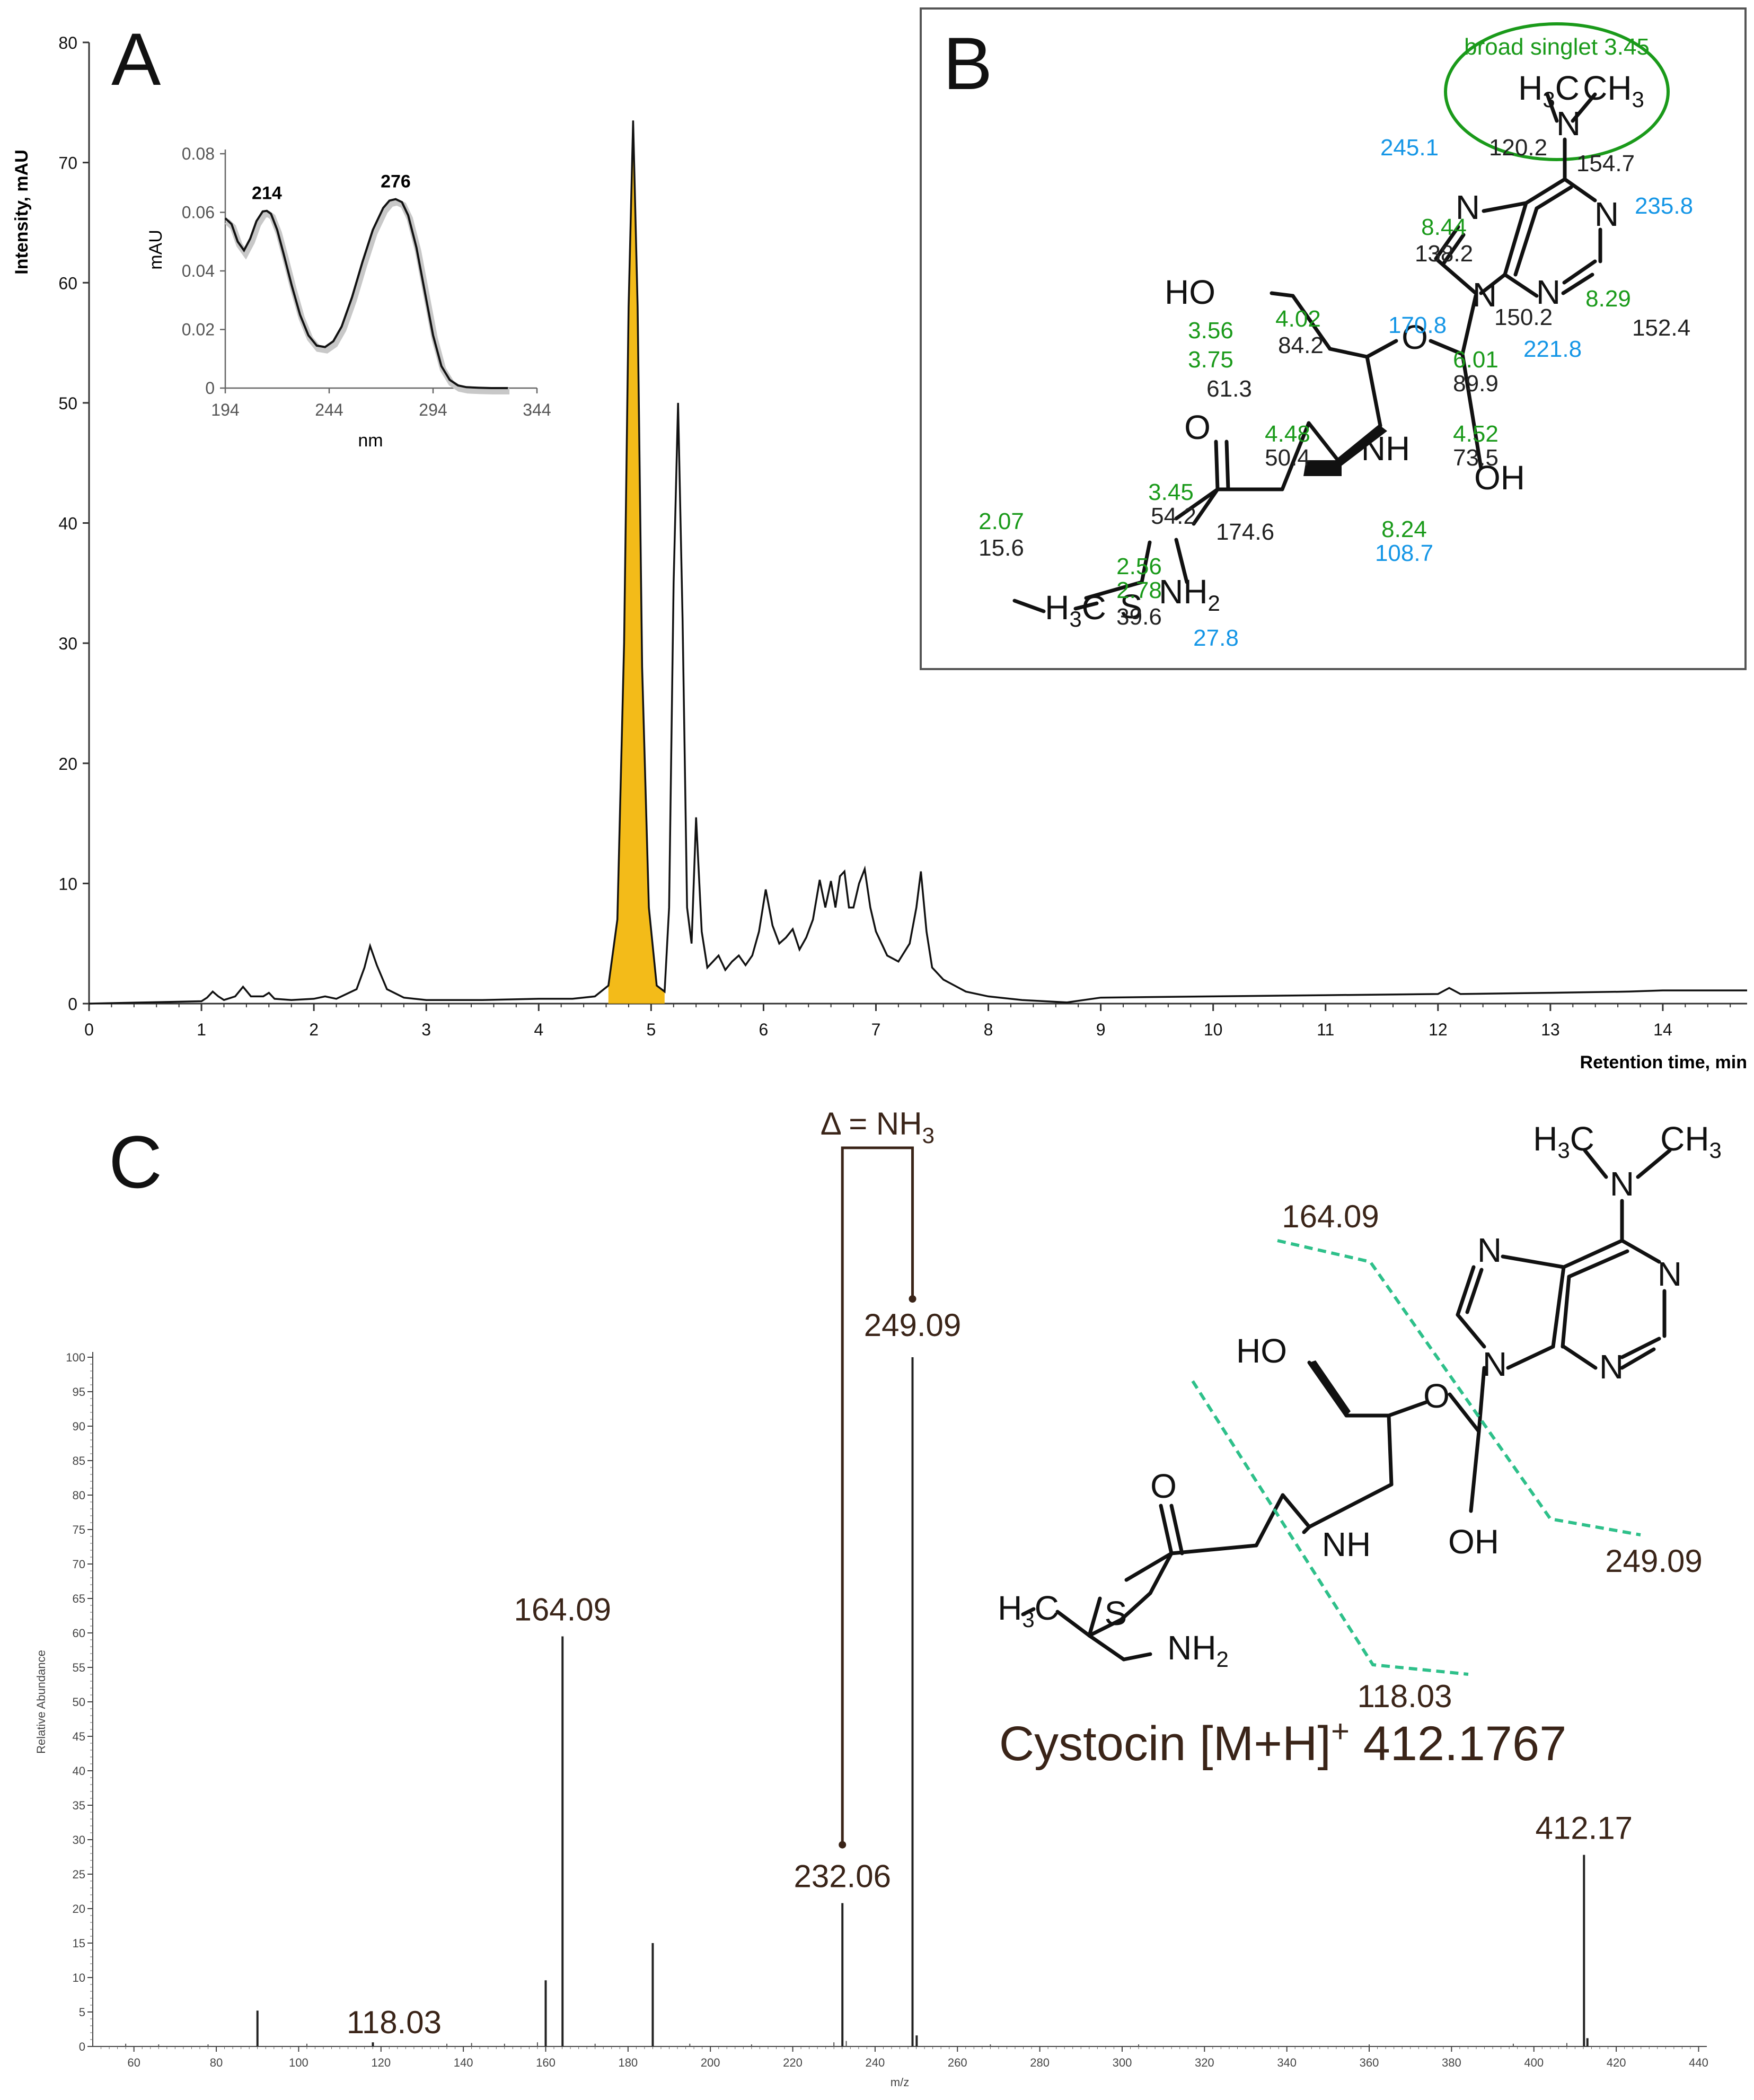 Image resolution: width=1754 pixels, height=2100 pixels. I want to click on nmr-structure: B broad singlet 3.45, so click(1318, 336).